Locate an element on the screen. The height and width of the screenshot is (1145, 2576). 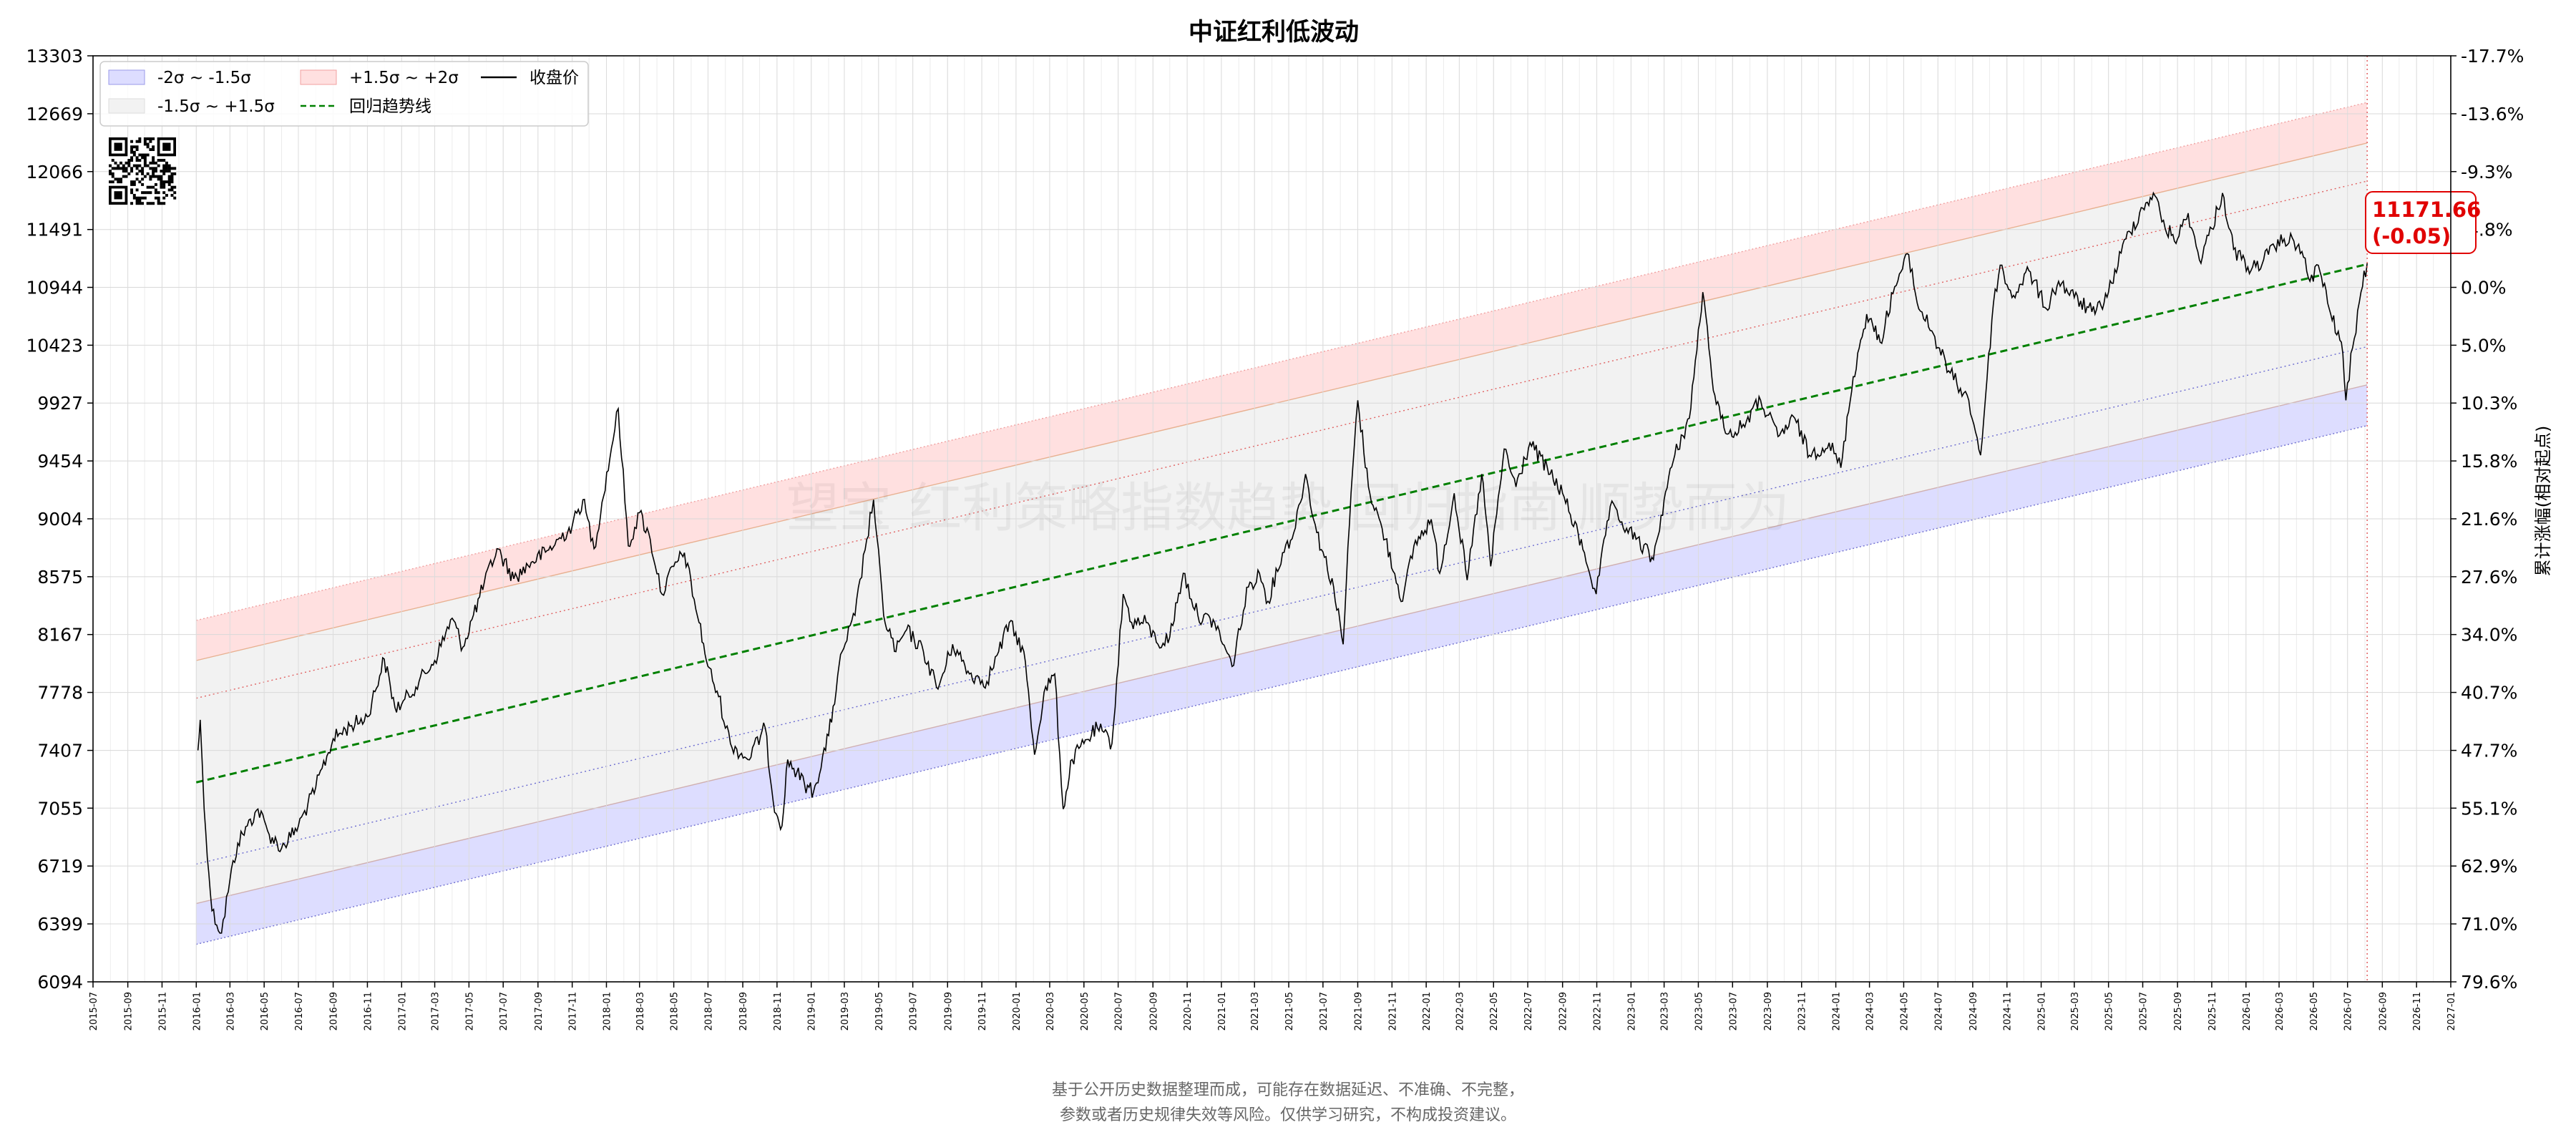
last-change-label: (-0.05) is located at coordinates (2411, 236).